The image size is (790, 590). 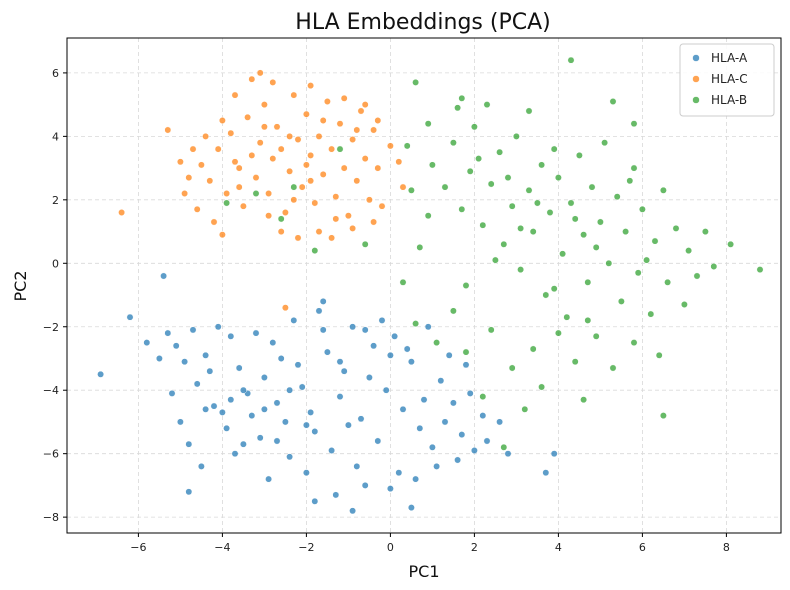 What do you see at coordinates (20, 286) in the screenshot?
I see `y-axis-label: PC2` at bounding box center [20, 286].